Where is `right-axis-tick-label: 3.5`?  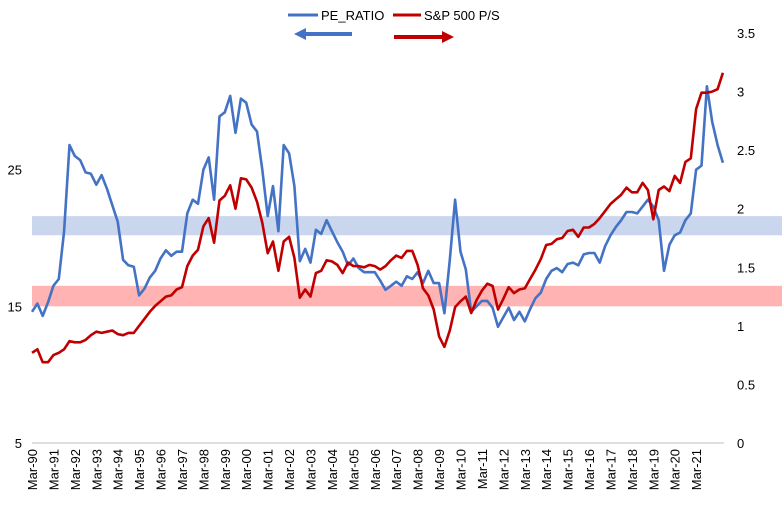 right-axis-tick-label: 3.5 is located at coordinates (746, 33).